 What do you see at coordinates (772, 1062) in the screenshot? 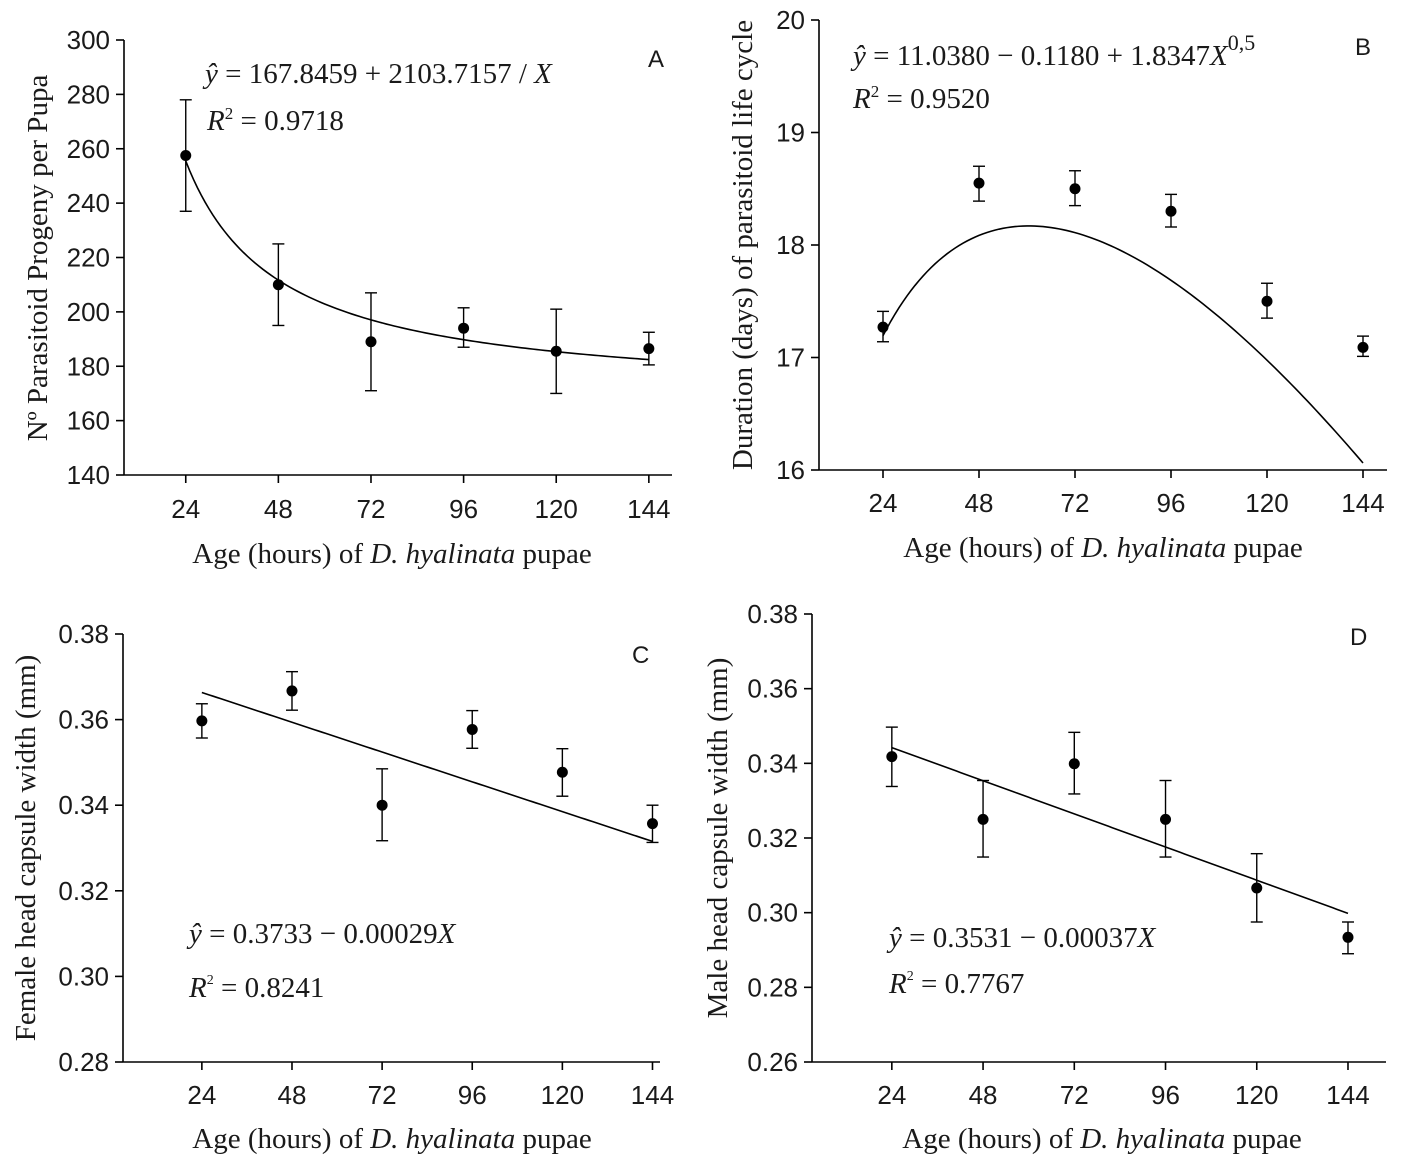
I see `y-tick-label: 0.26` at bounding box center [772, 1062].